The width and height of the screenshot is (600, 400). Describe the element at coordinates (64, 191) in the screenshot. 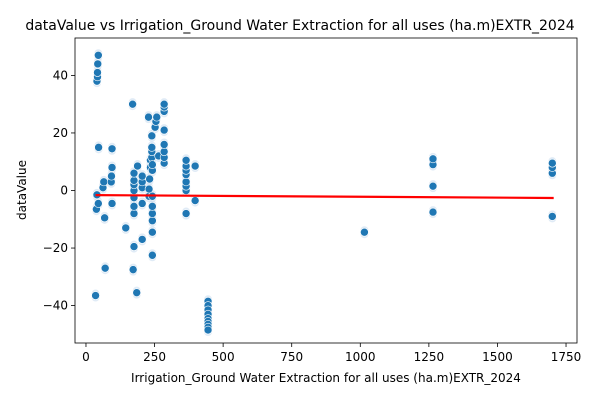

I see `y-tick-label: 0` at that location.